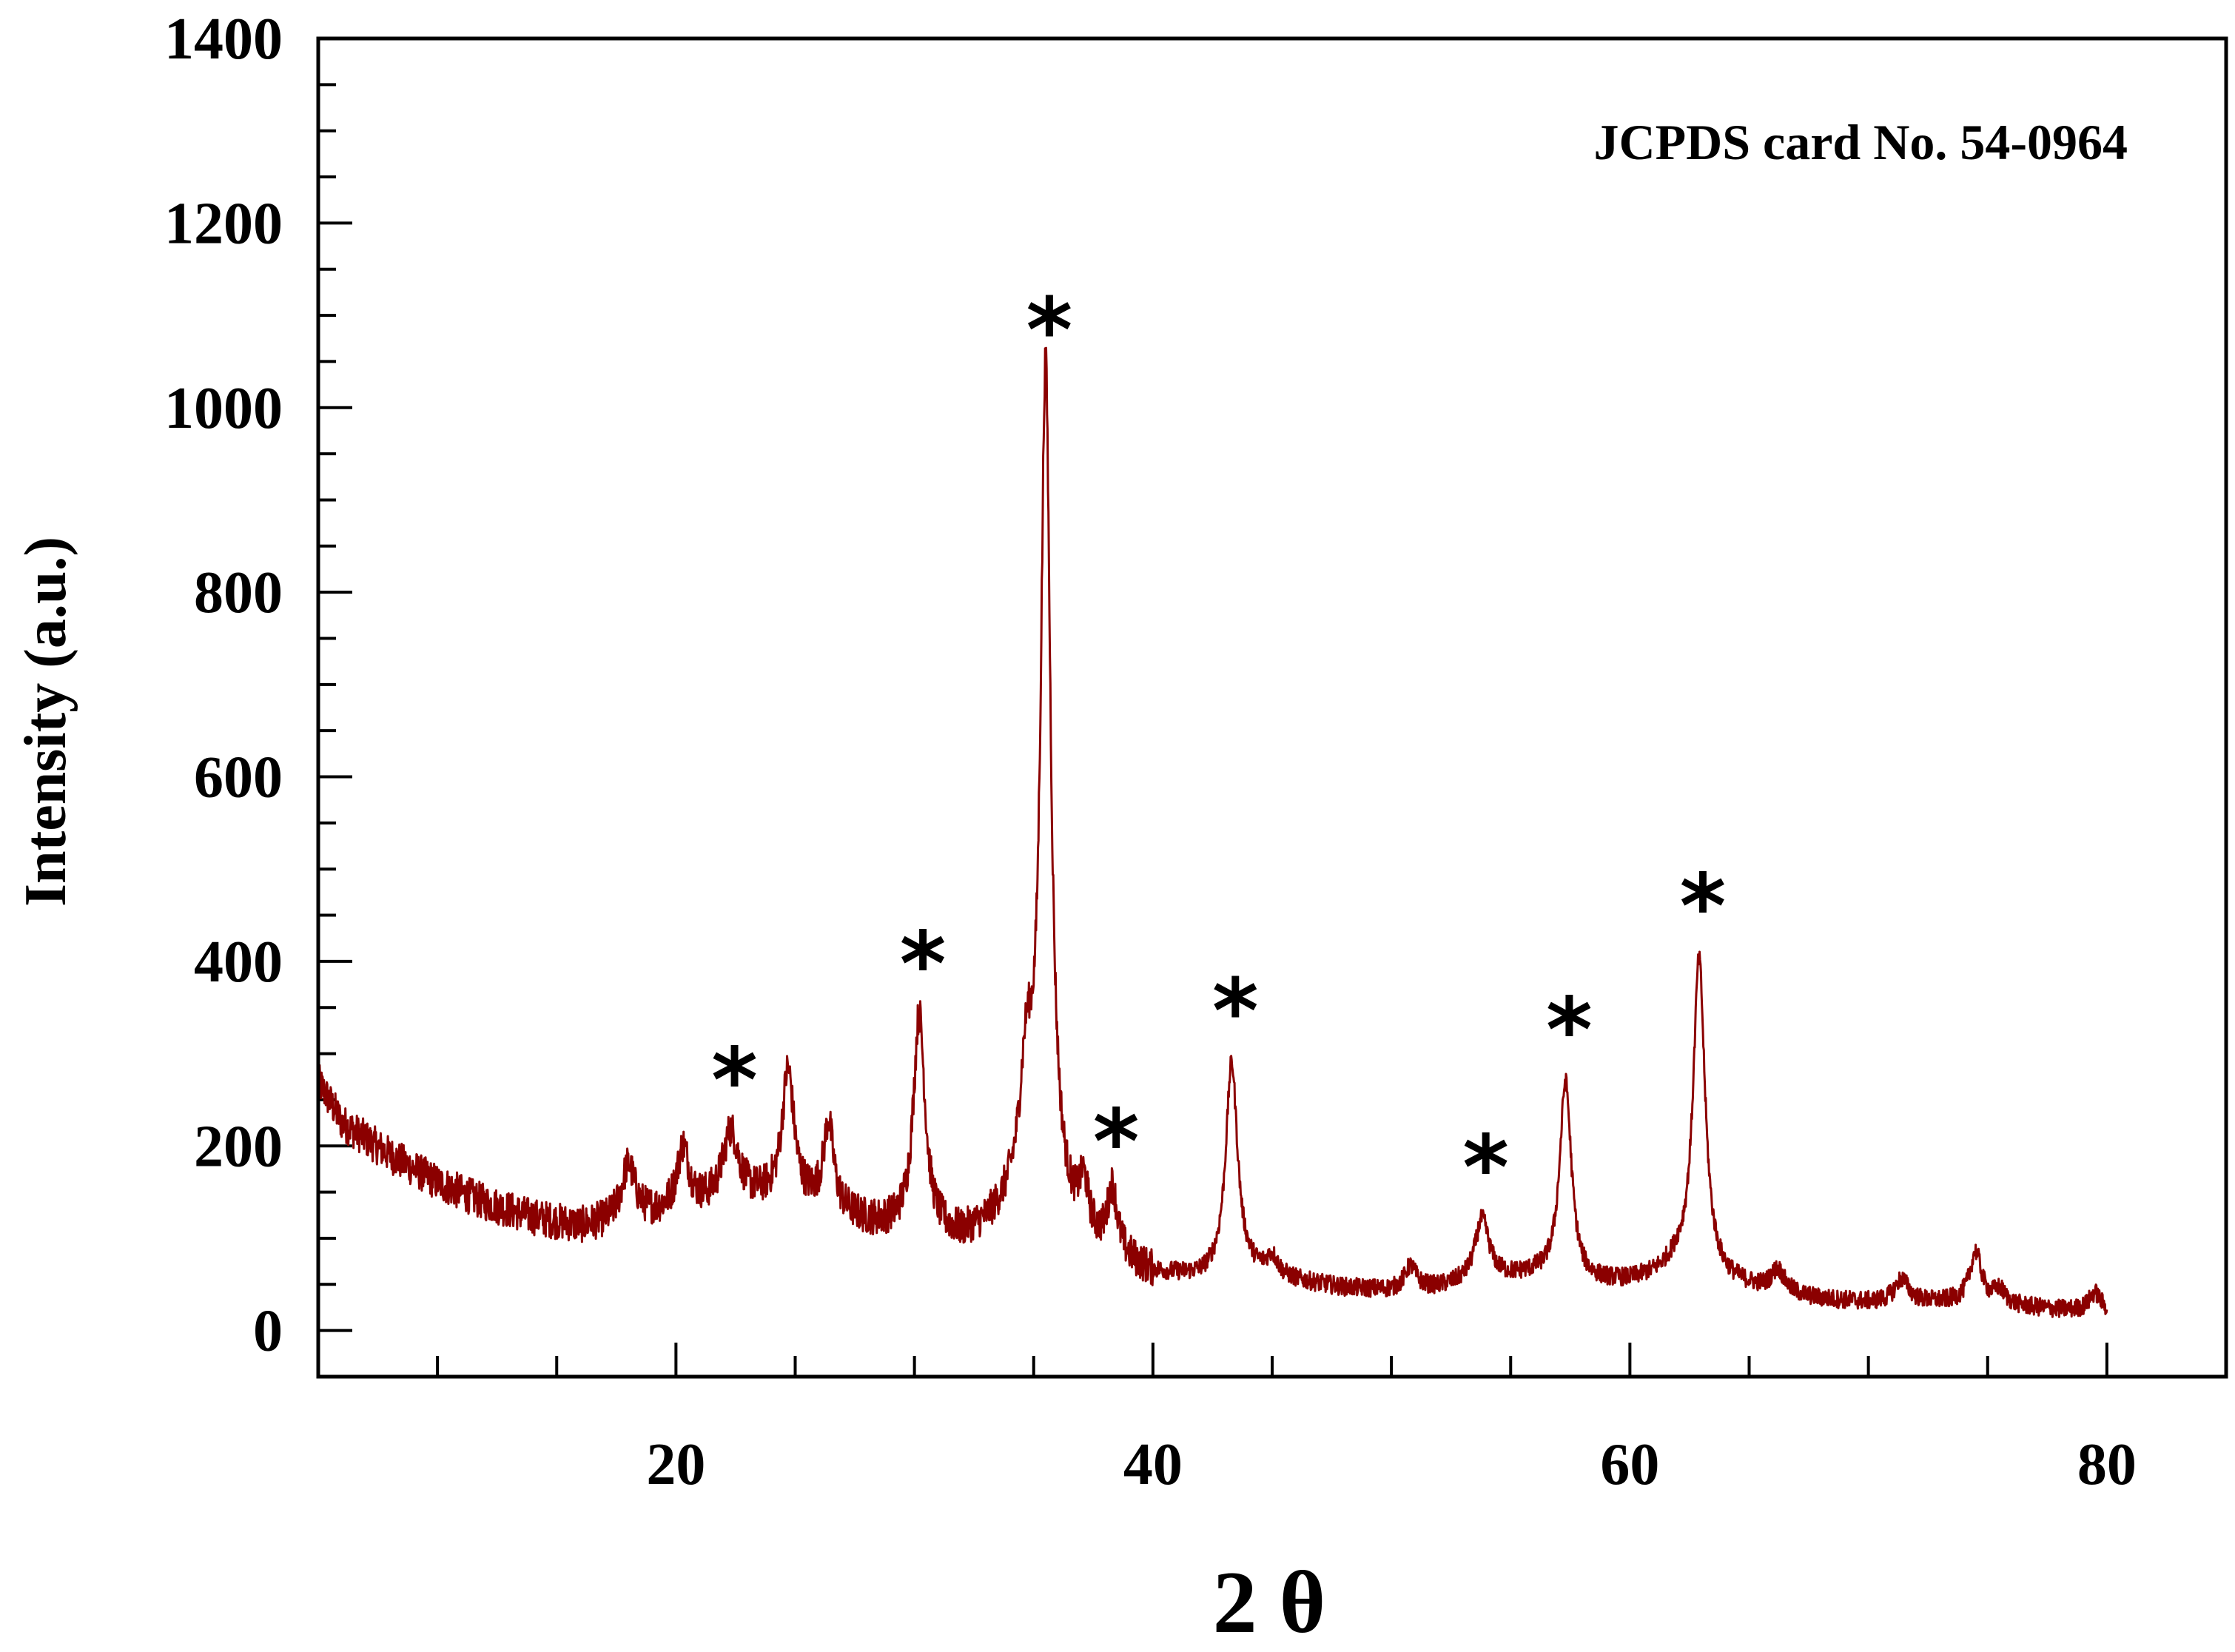 The width and height of the screenshot is (2235, 1652). Describe the element at coordinates (675, 1464) in the screenshot. I see `x-tick-label: 20` at that location.